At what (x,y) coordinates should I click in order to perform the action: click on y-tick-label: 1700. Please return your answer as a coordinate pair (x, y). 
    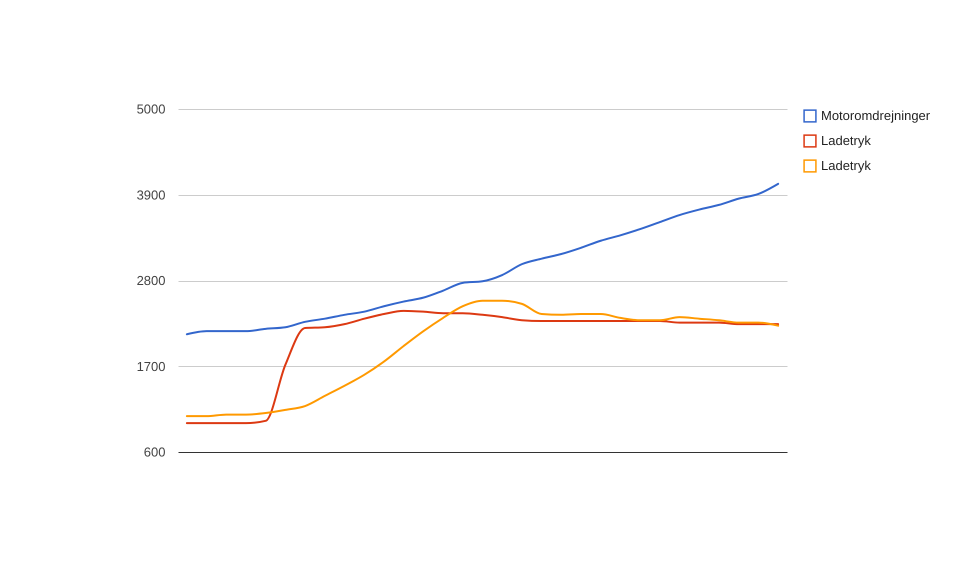
    Looking at the image, I should click on (151, 366).